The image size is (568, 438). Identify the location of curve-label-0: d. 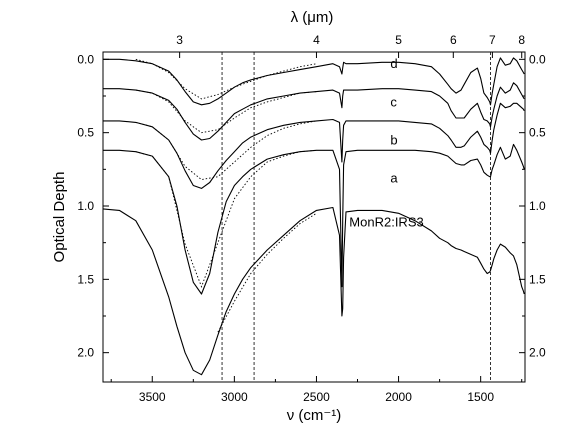
(393, 63).